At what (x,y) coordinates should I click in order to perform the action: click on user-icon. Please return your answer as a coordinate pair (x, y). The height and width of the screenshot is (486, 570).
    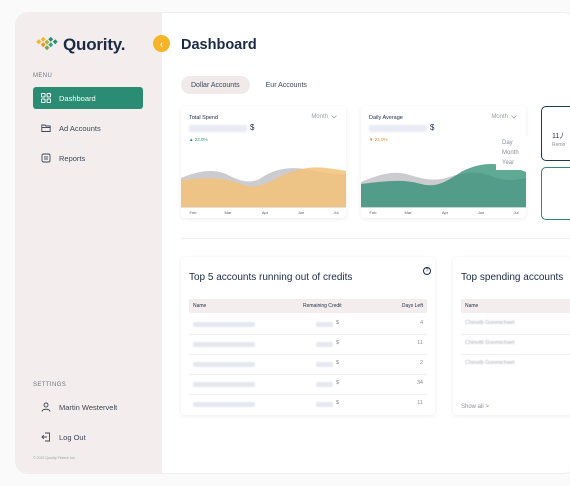
    Looking at the image, I should click on (46, 407).